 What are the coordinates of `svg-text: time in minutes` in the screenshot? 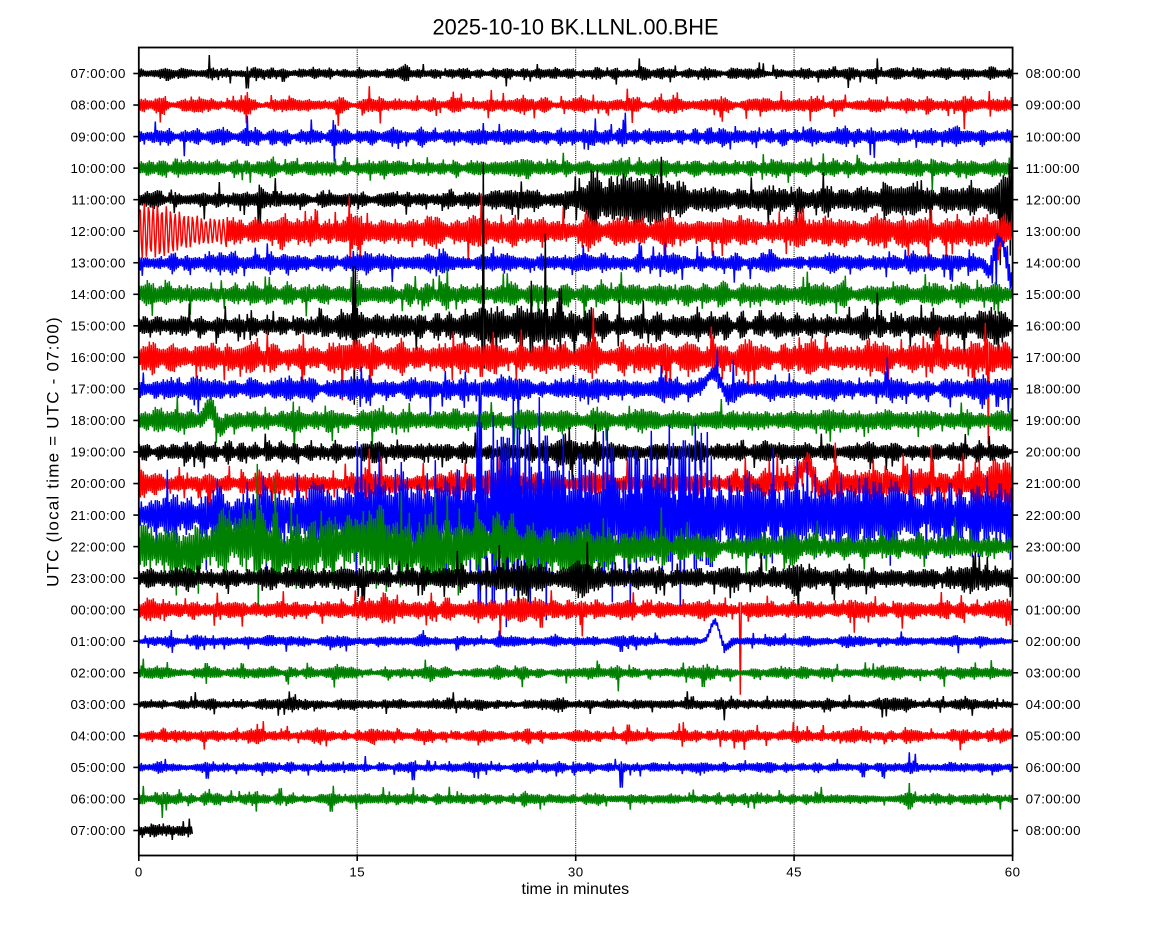 It's located at (576, 889).